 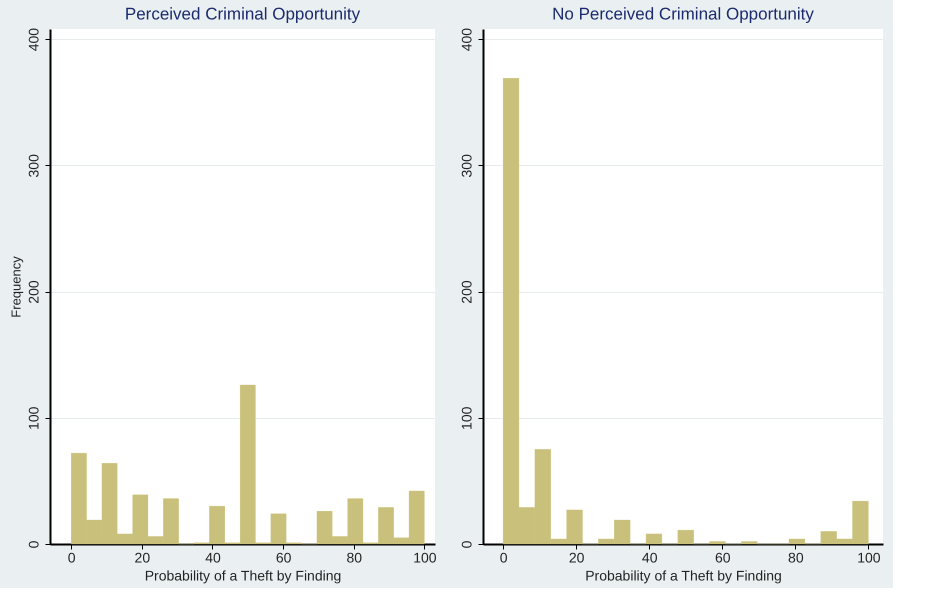 I want to click on chart-title: Perceived Criminal Opportunity, so click(x=242, y=14).